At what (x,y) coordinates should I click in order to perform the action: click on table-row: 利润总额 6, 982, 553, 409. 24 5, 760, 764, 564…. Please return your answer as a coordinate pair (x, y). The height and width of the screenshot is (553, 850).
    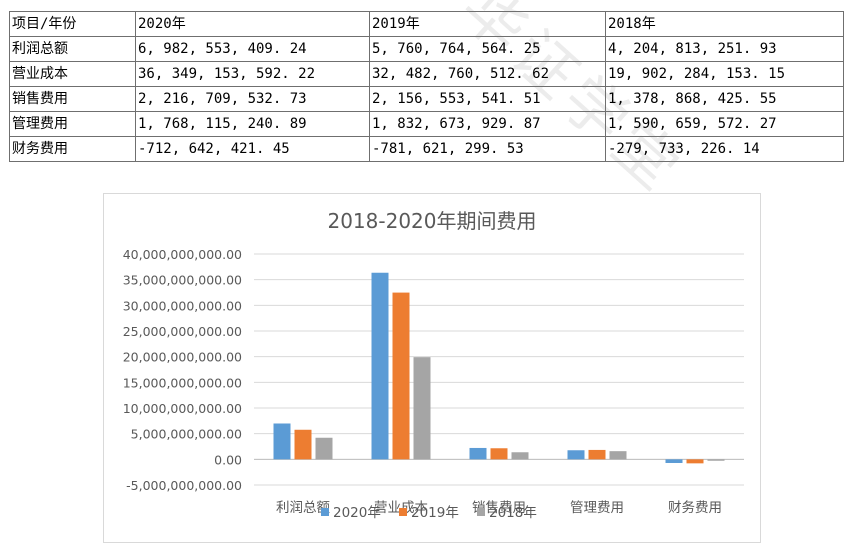
    Looking at the image, I should click on (426, 49).